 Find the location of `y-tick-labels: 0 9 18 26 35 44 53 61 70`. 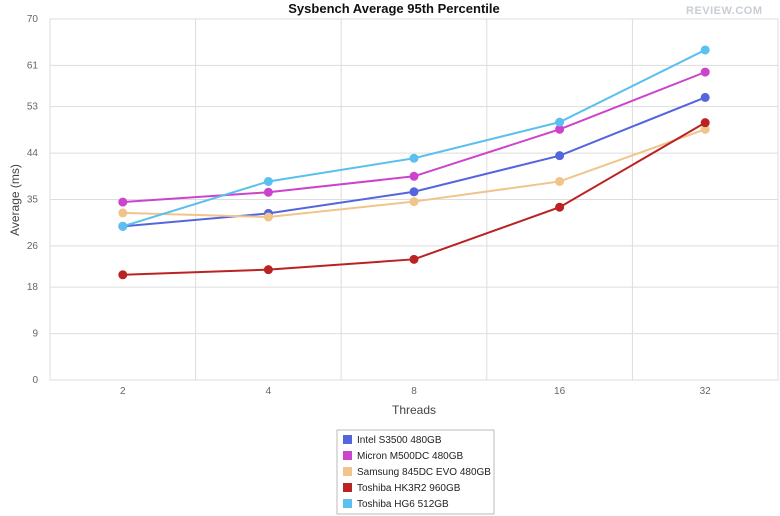

y-tick-labels: 0 9 18 26 35 44 53 61 70 is located at coordinates (33, 200).